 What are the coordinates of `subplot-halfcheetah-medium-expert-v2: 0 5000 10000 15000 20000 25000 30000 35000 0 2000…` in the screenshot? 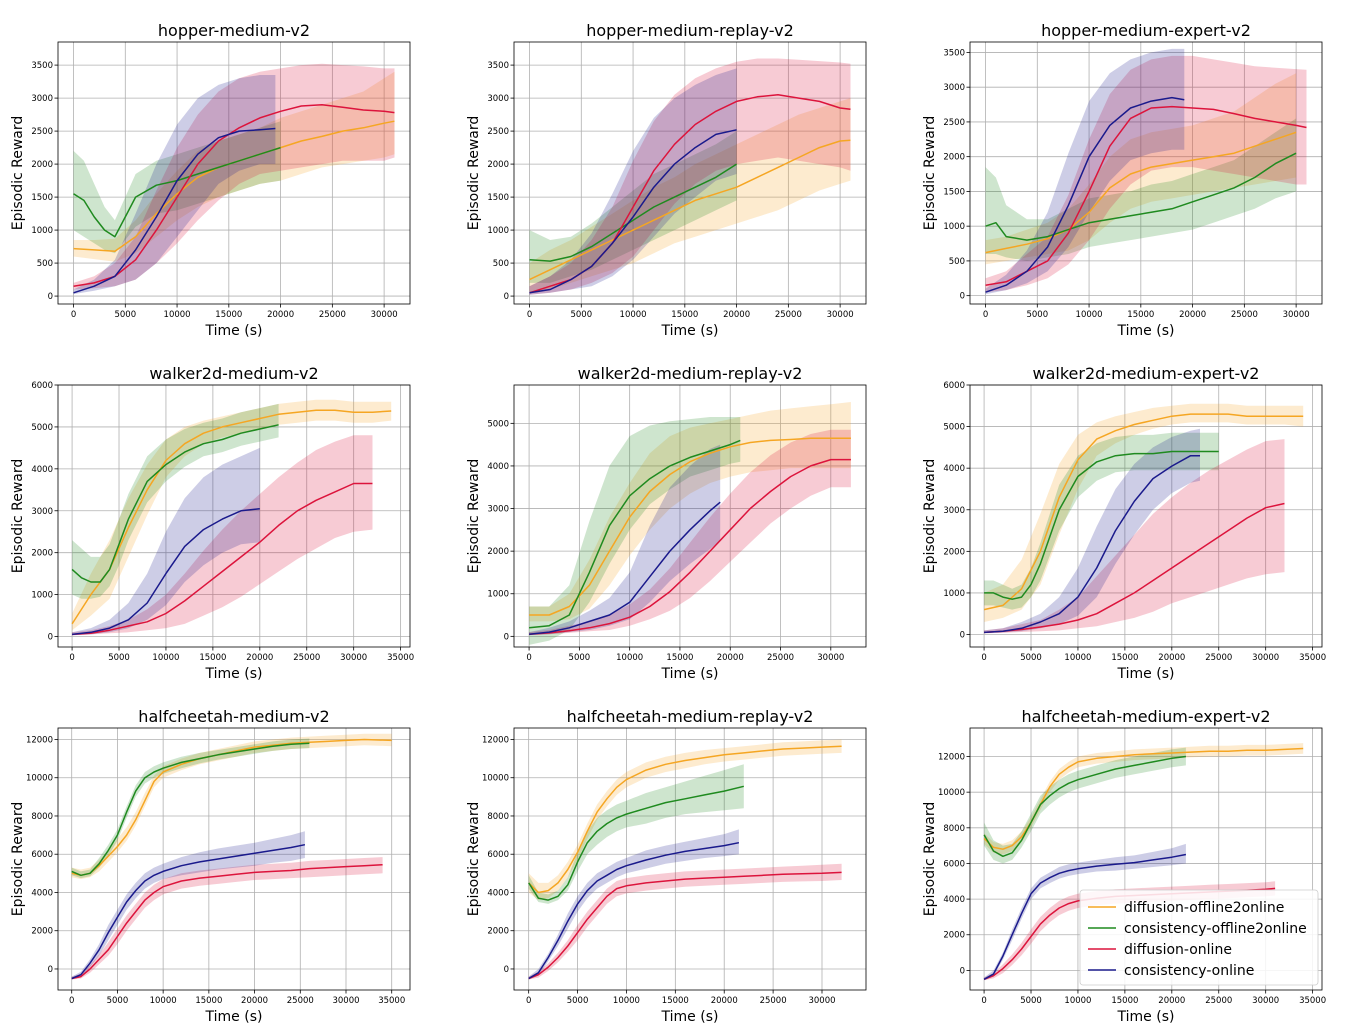 It's located at (1124, 866).